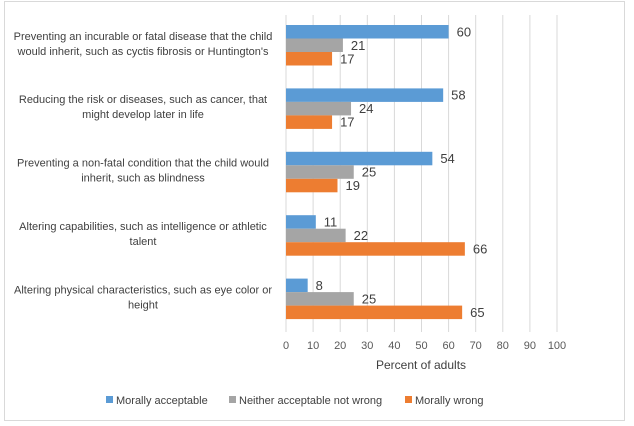  Describe the element at coordinates (464, 31) in the screenshot. I see `data-label: 60` at that location.